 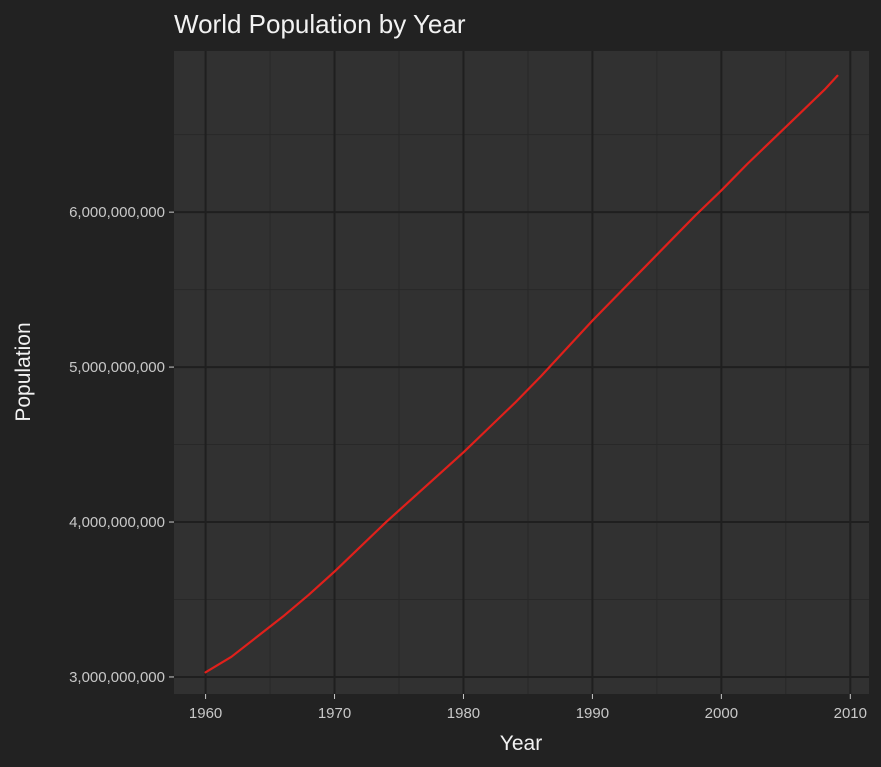 I want to click on x-axis-title: Year, so click(x=521, y=743).